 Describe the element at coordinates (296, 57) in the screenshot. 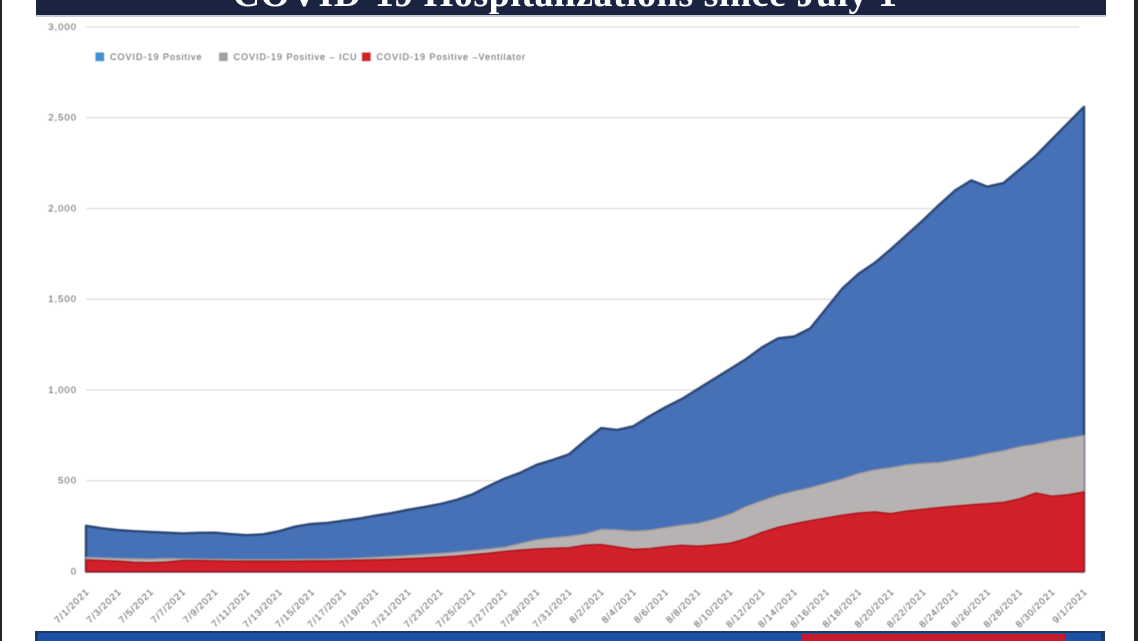

I see `svg-text: COVID-19 Positive – ICU` at that location.